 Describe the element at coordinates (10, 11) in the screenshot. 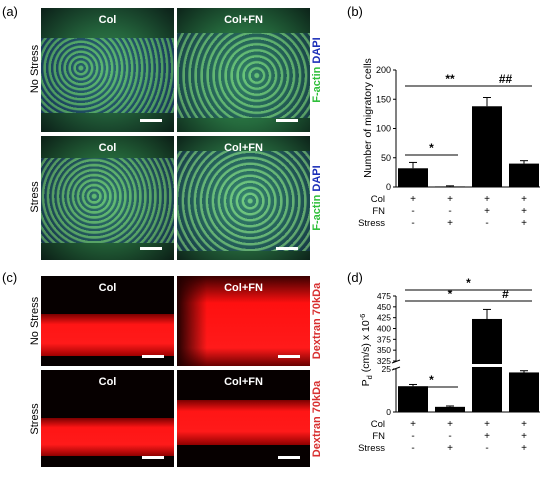

I see `panel-a-label: (a)` at that location.